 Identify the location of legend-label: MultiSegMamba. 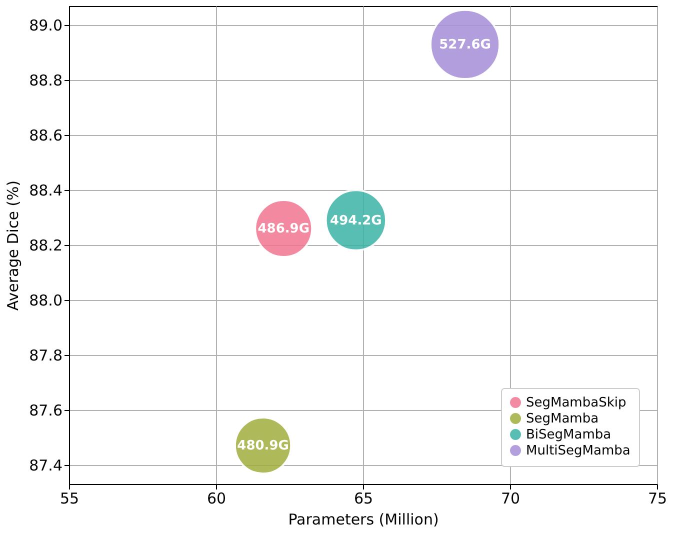
(578, 451).